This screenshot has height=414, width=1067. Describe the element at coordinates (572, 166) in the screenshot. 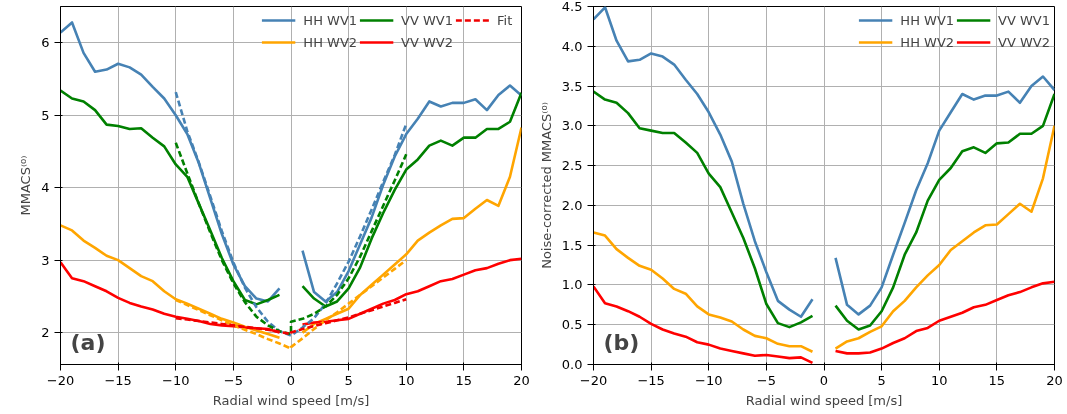

I see `y-tick-label: 2.5` at that location.